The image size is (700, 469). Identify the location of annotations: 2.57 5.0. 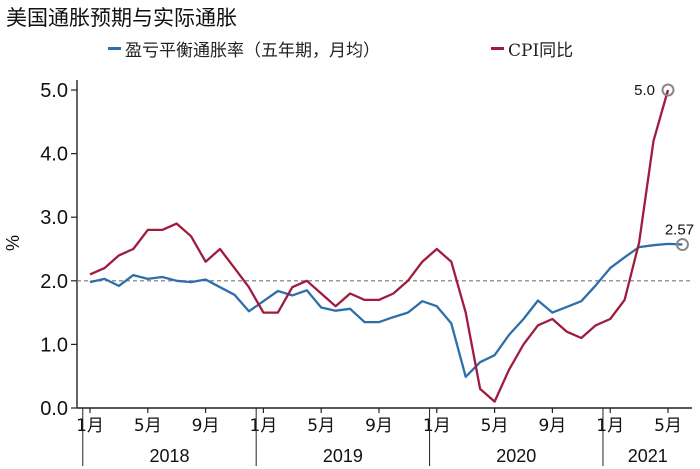
(664, 167).